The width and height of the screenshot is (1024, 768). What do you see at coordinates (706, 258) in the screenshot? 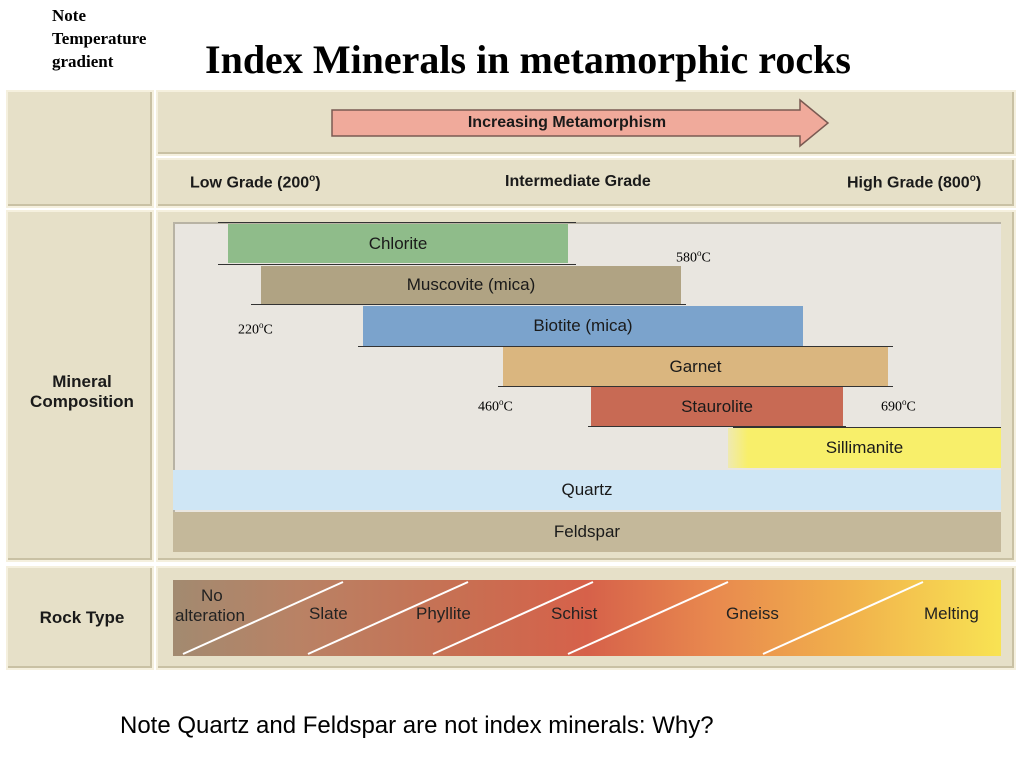
I see `t580-unit: C` at bounding box center [706, 258].